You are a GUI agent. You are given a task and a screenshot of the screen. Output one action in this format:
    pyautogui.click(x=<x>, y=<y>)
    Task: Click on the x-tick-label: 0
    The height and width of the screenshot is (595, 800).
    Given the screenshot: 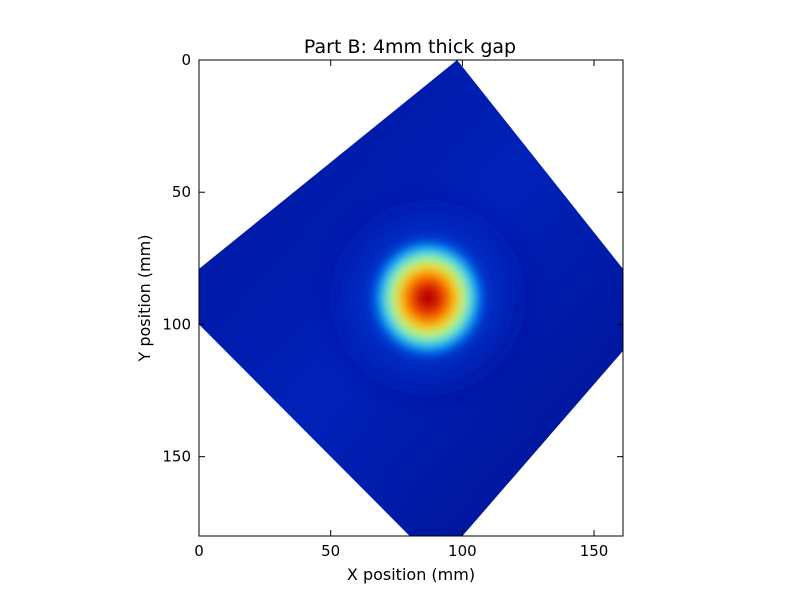 What is the action you would take?
    pyautogui.click(x=199, y=551)
    